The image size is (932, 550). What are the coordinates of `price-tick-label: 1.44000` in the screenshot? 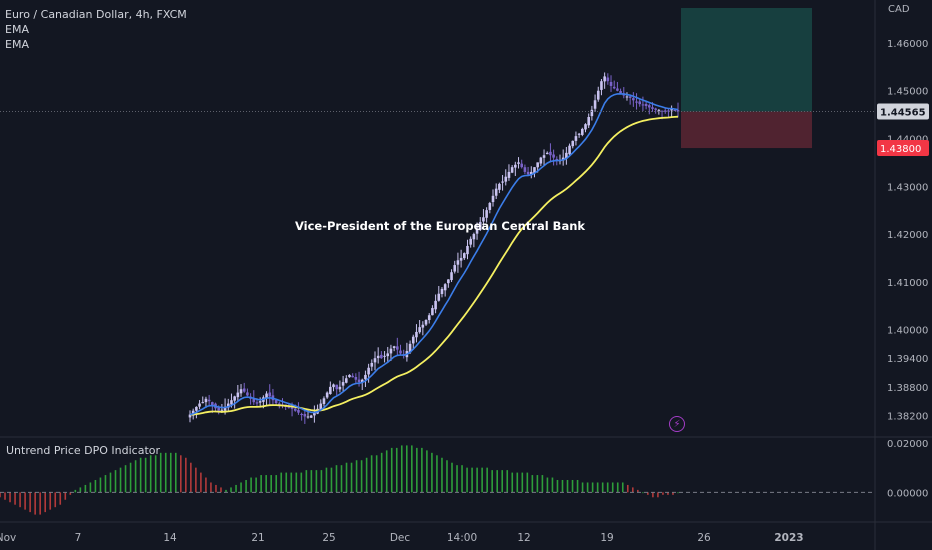 It's located at (907, 140).